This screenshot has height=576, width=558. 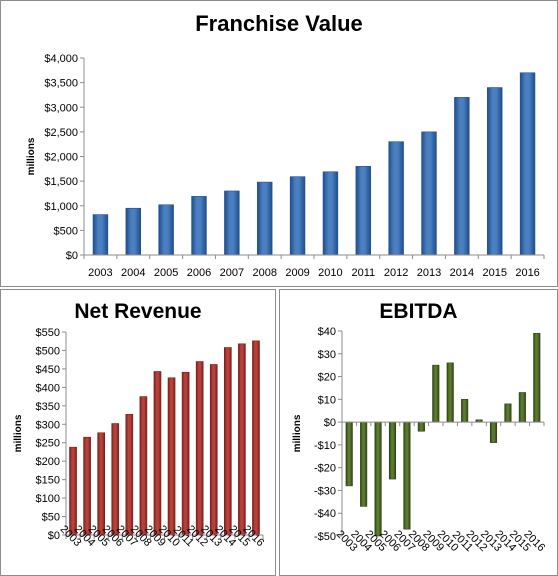 I want to click on franchise-x-tick-label: 2016, so click(x=527, y=273).